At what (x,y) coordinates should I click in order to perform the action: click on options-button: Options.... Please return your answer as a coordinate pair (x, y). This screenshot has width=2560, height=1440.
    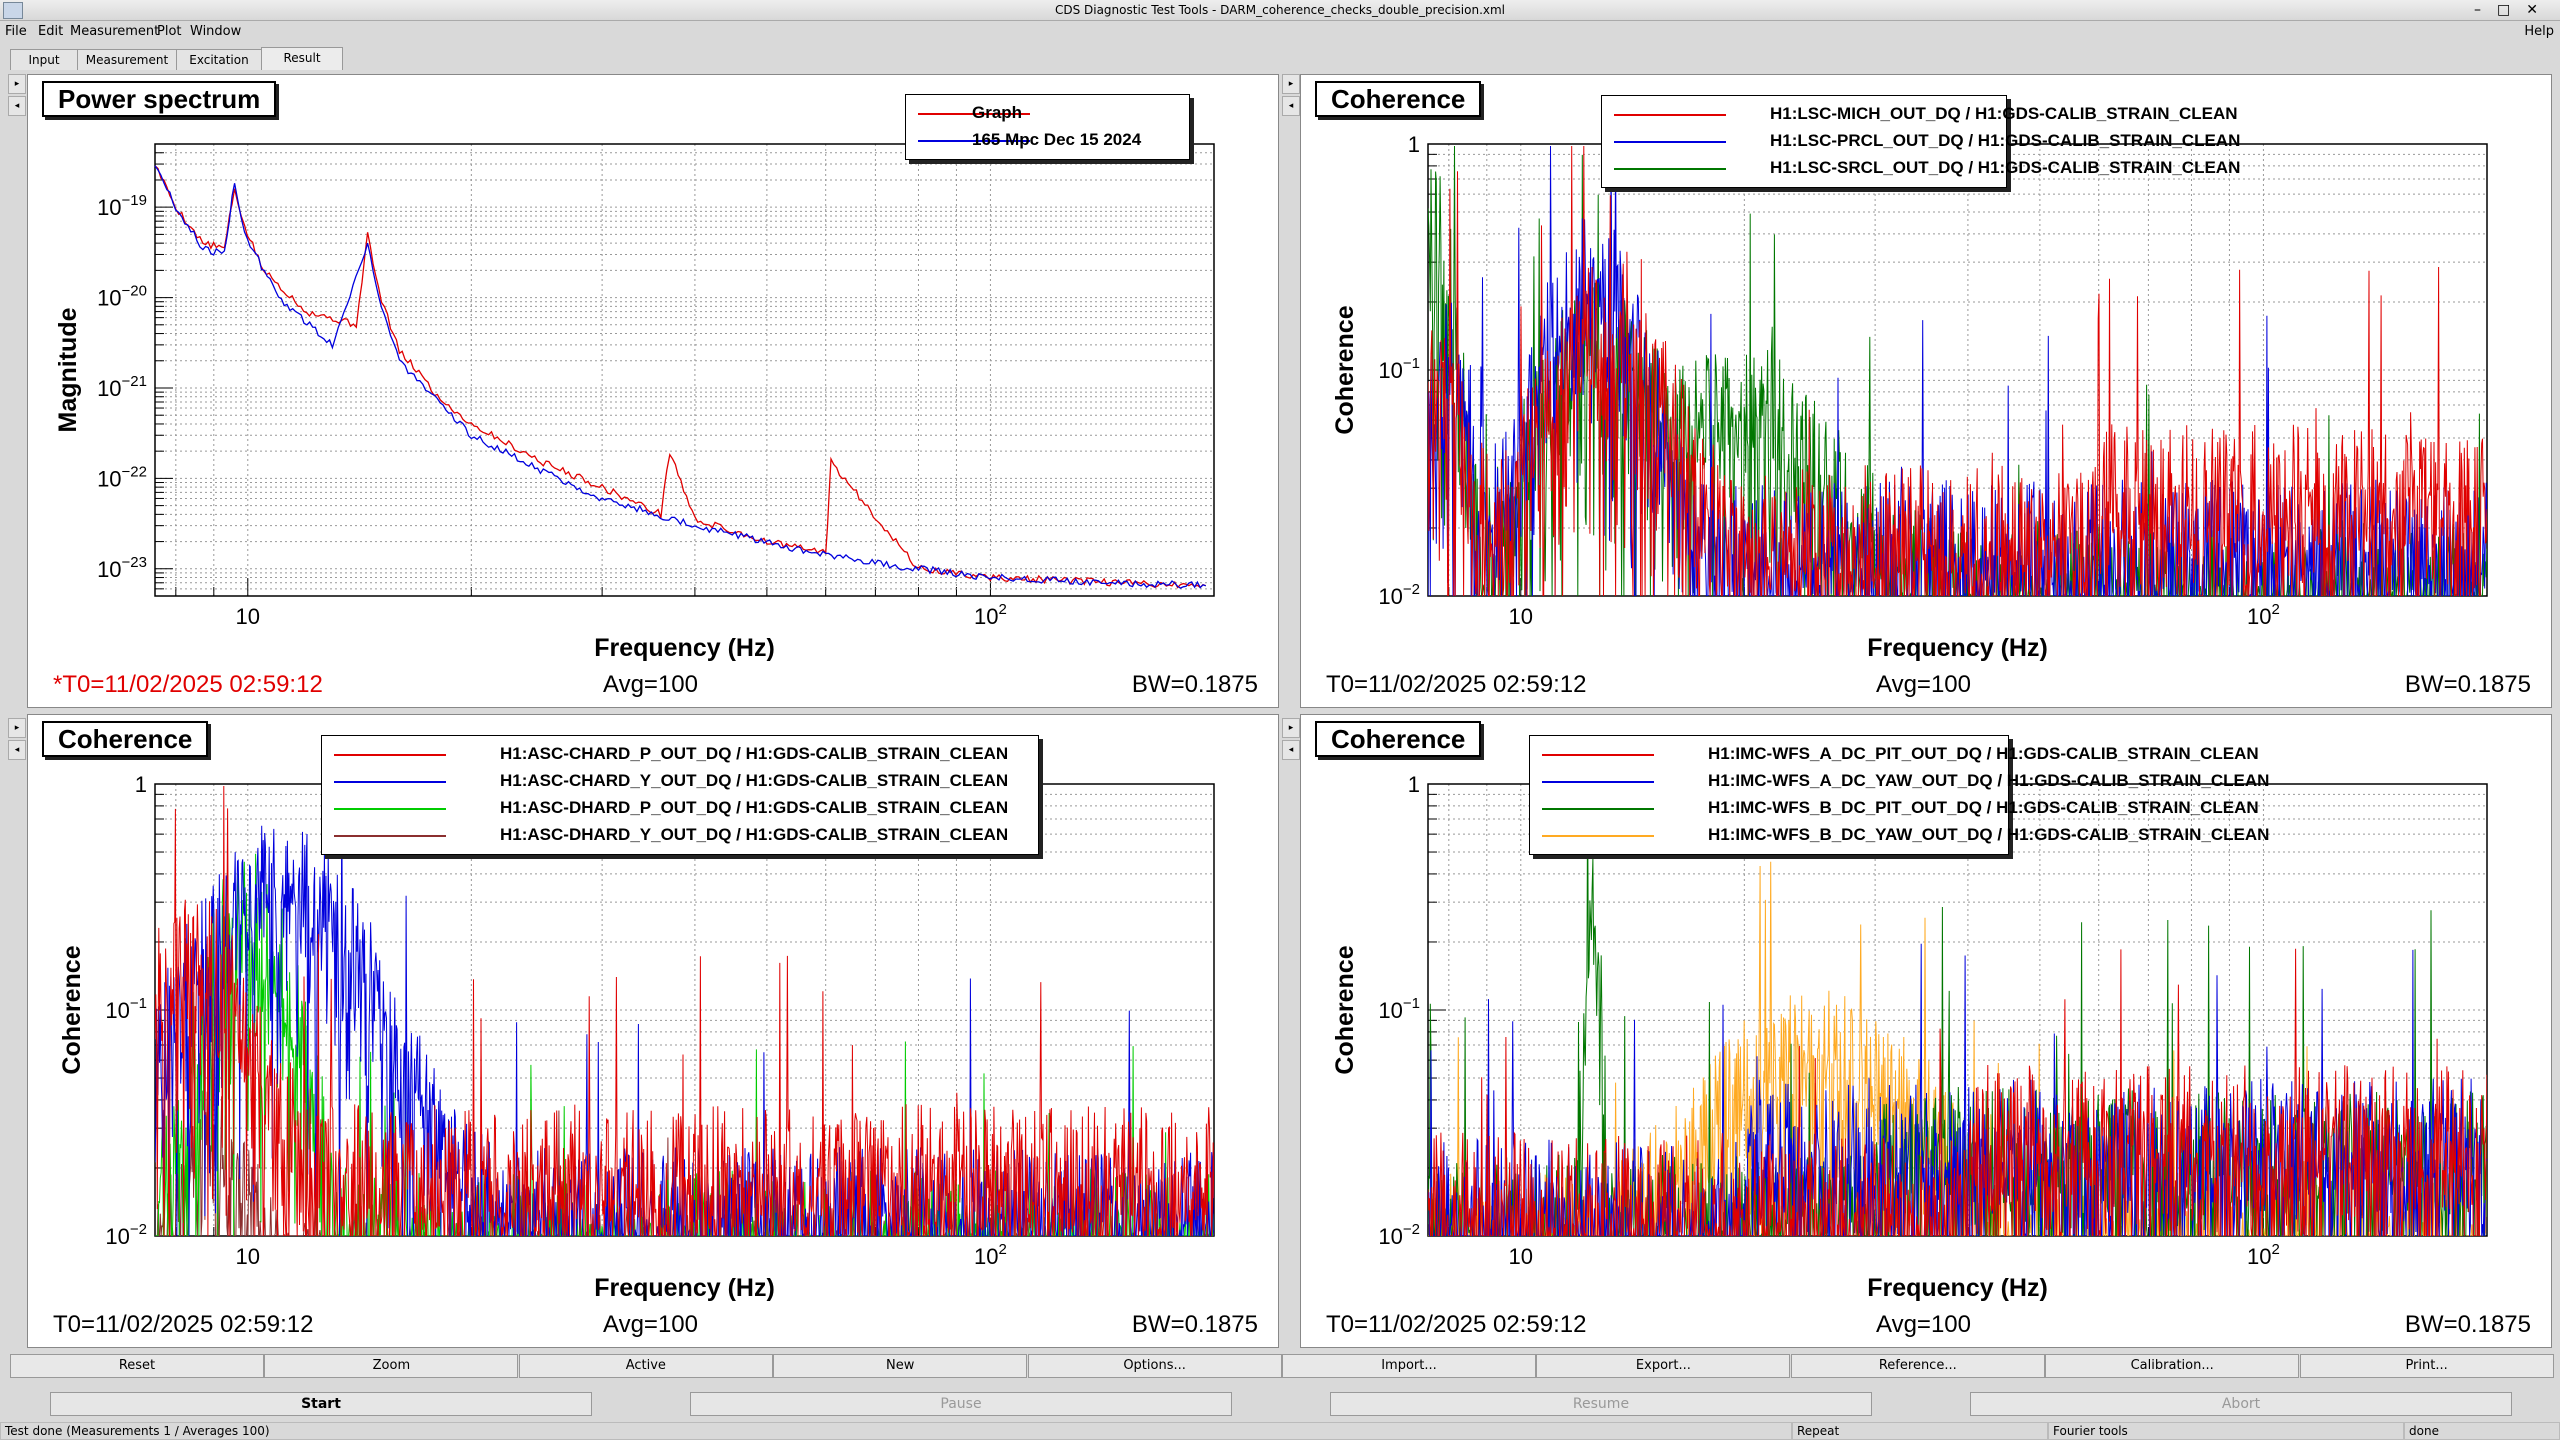
    Looking at the image, I should click on (1154, 1366).